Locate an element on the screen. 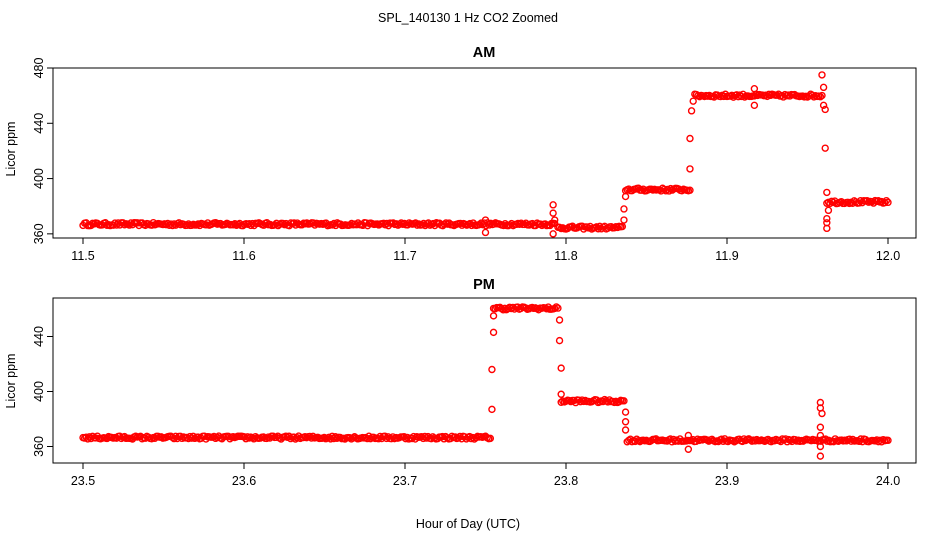  panel-pm-title: PM is located at coordinates (484, 285).